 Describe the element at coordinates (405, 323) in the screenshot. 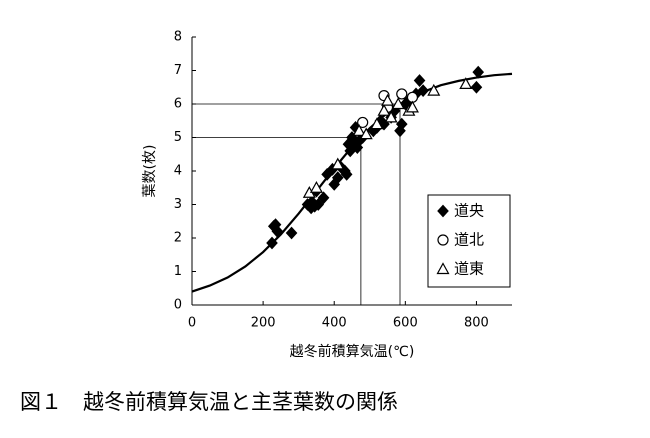

I see `x-tick-label: 600` at that location.